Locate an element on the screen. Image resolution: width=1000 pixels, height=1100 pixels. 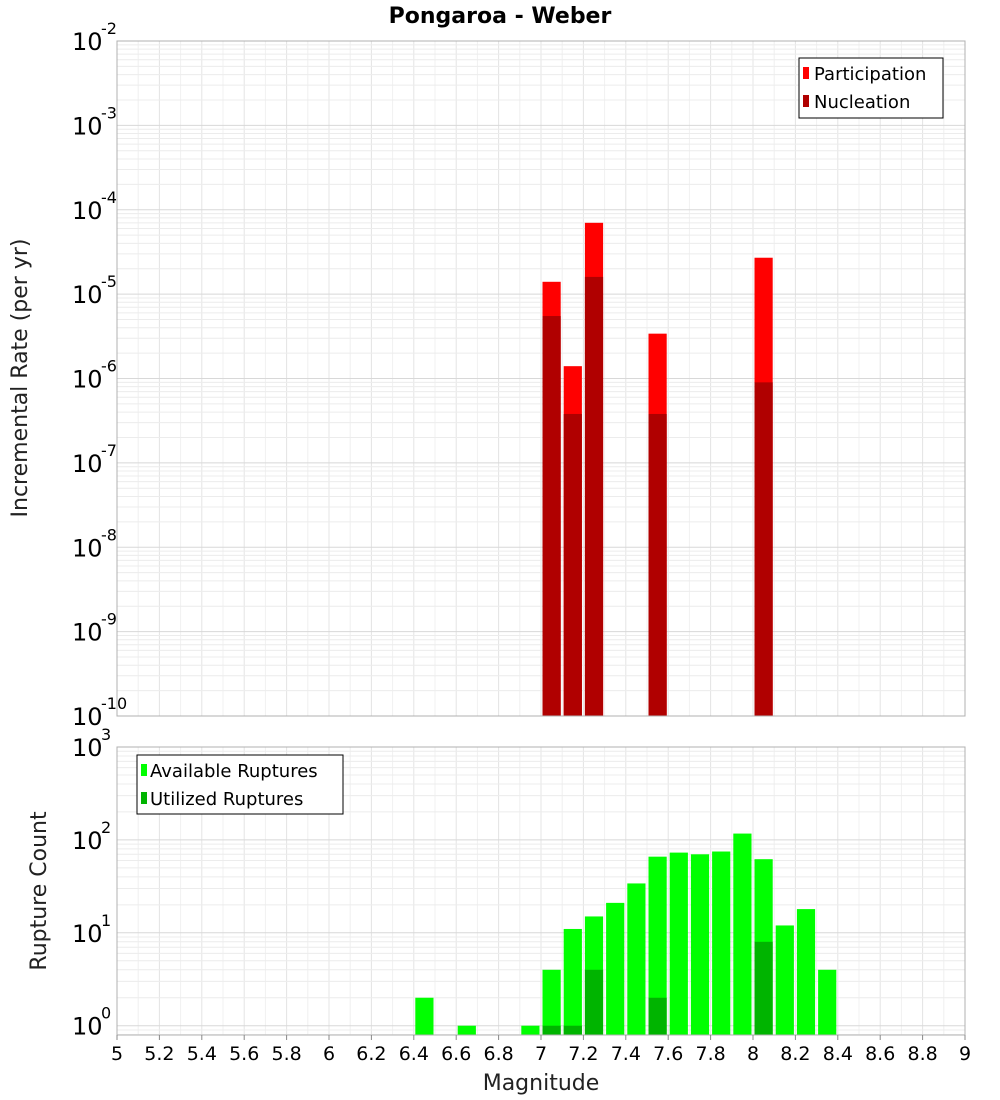
x-tick-label: 8.6 is located at coordinates (880, 1054).